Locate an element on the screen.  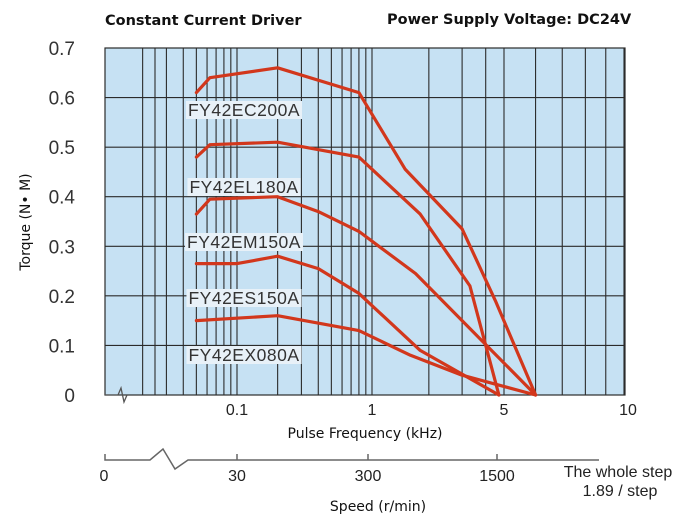
y-tick-label: 0.2 is located at coordinates (62, 297).